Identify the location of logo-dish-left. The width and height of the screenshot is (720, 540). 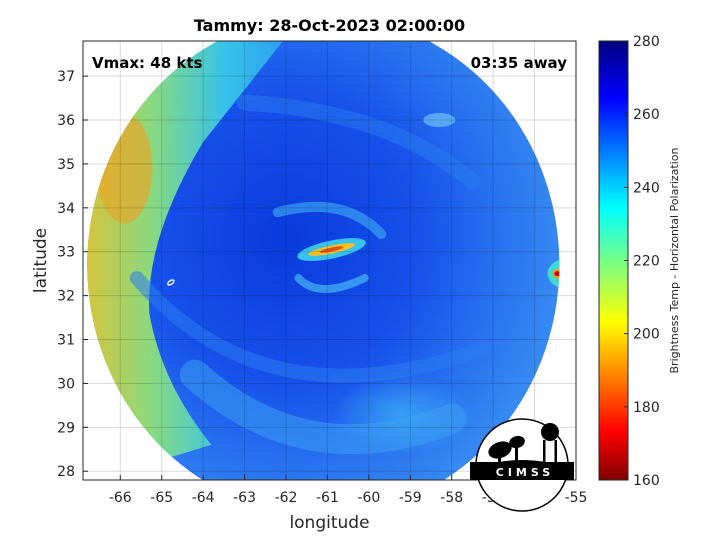
(500, 450).